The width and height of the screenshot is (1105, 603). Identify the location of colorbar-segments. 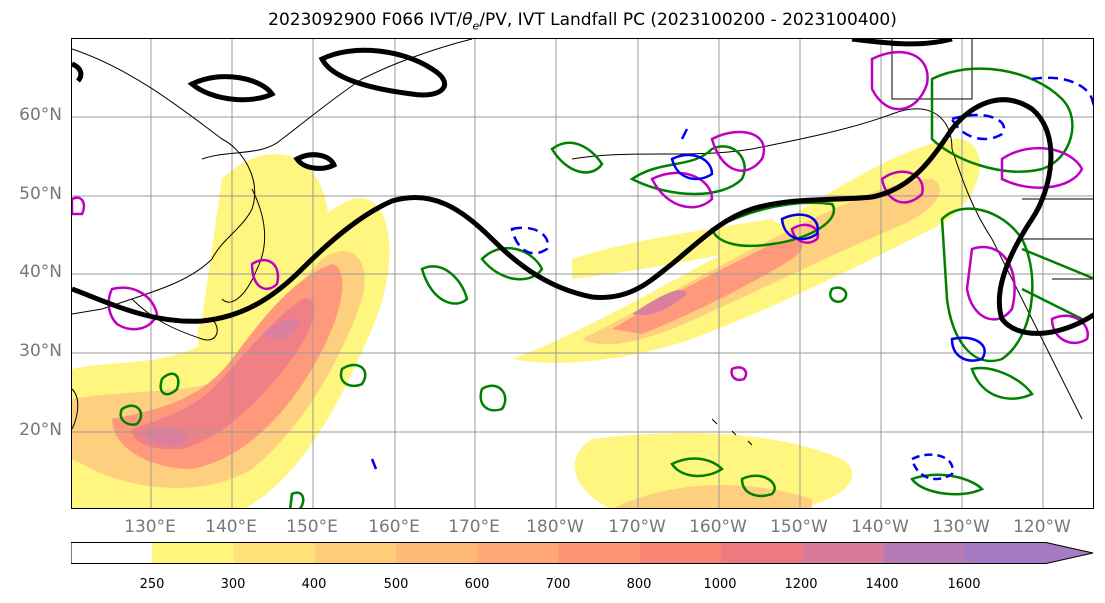
(582, 553).